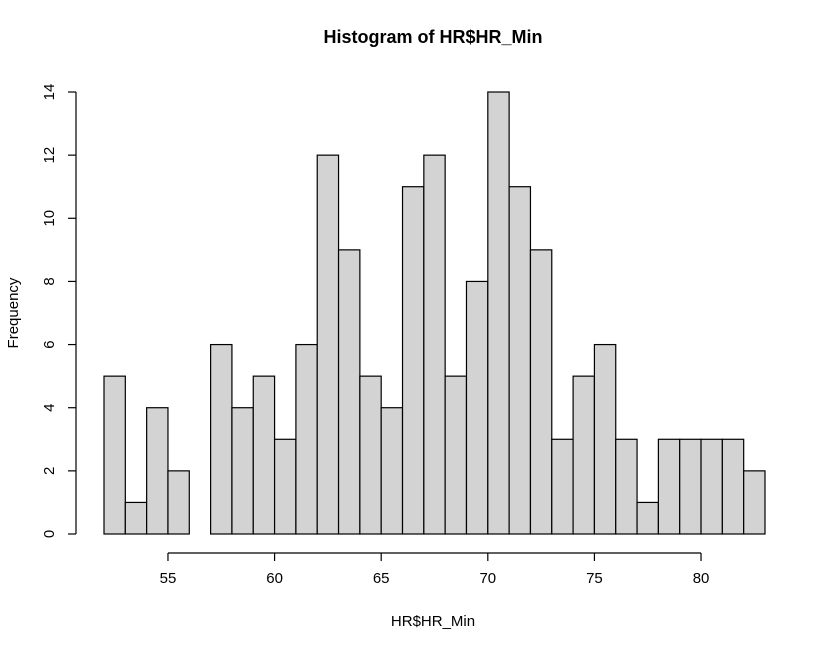 The image size is (831, 645). What do you see at coordinates (13, 312) in the screenshot?
I see `y-axis-label: Frequency` at bounding box center [13, 312].